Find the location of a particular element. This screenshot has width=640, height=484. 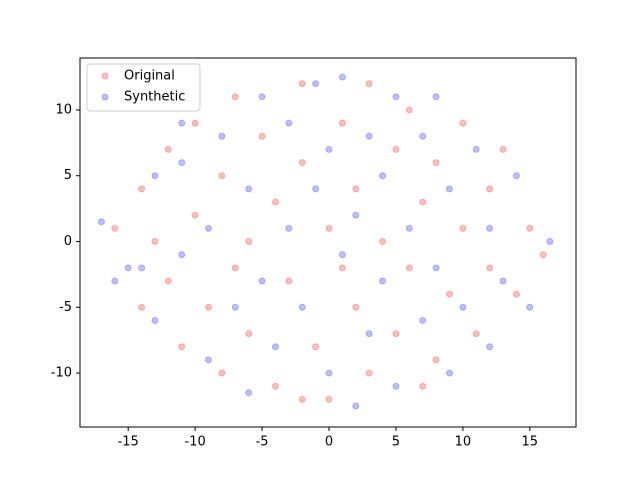

y-tick-label: -10 is located at coordinates (61, 373).